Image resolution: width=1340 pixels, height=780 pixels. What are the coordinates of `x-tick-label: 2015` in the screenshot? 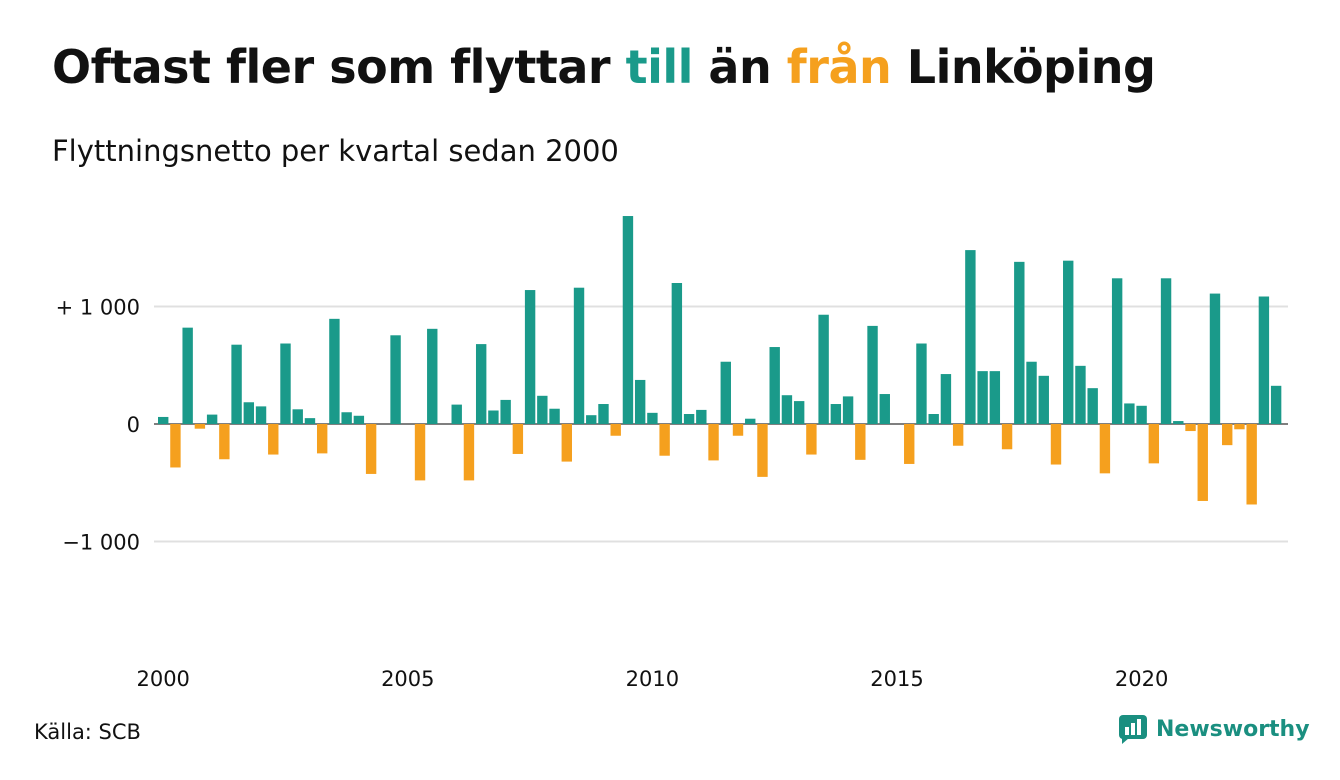 It's located at (896, 679).